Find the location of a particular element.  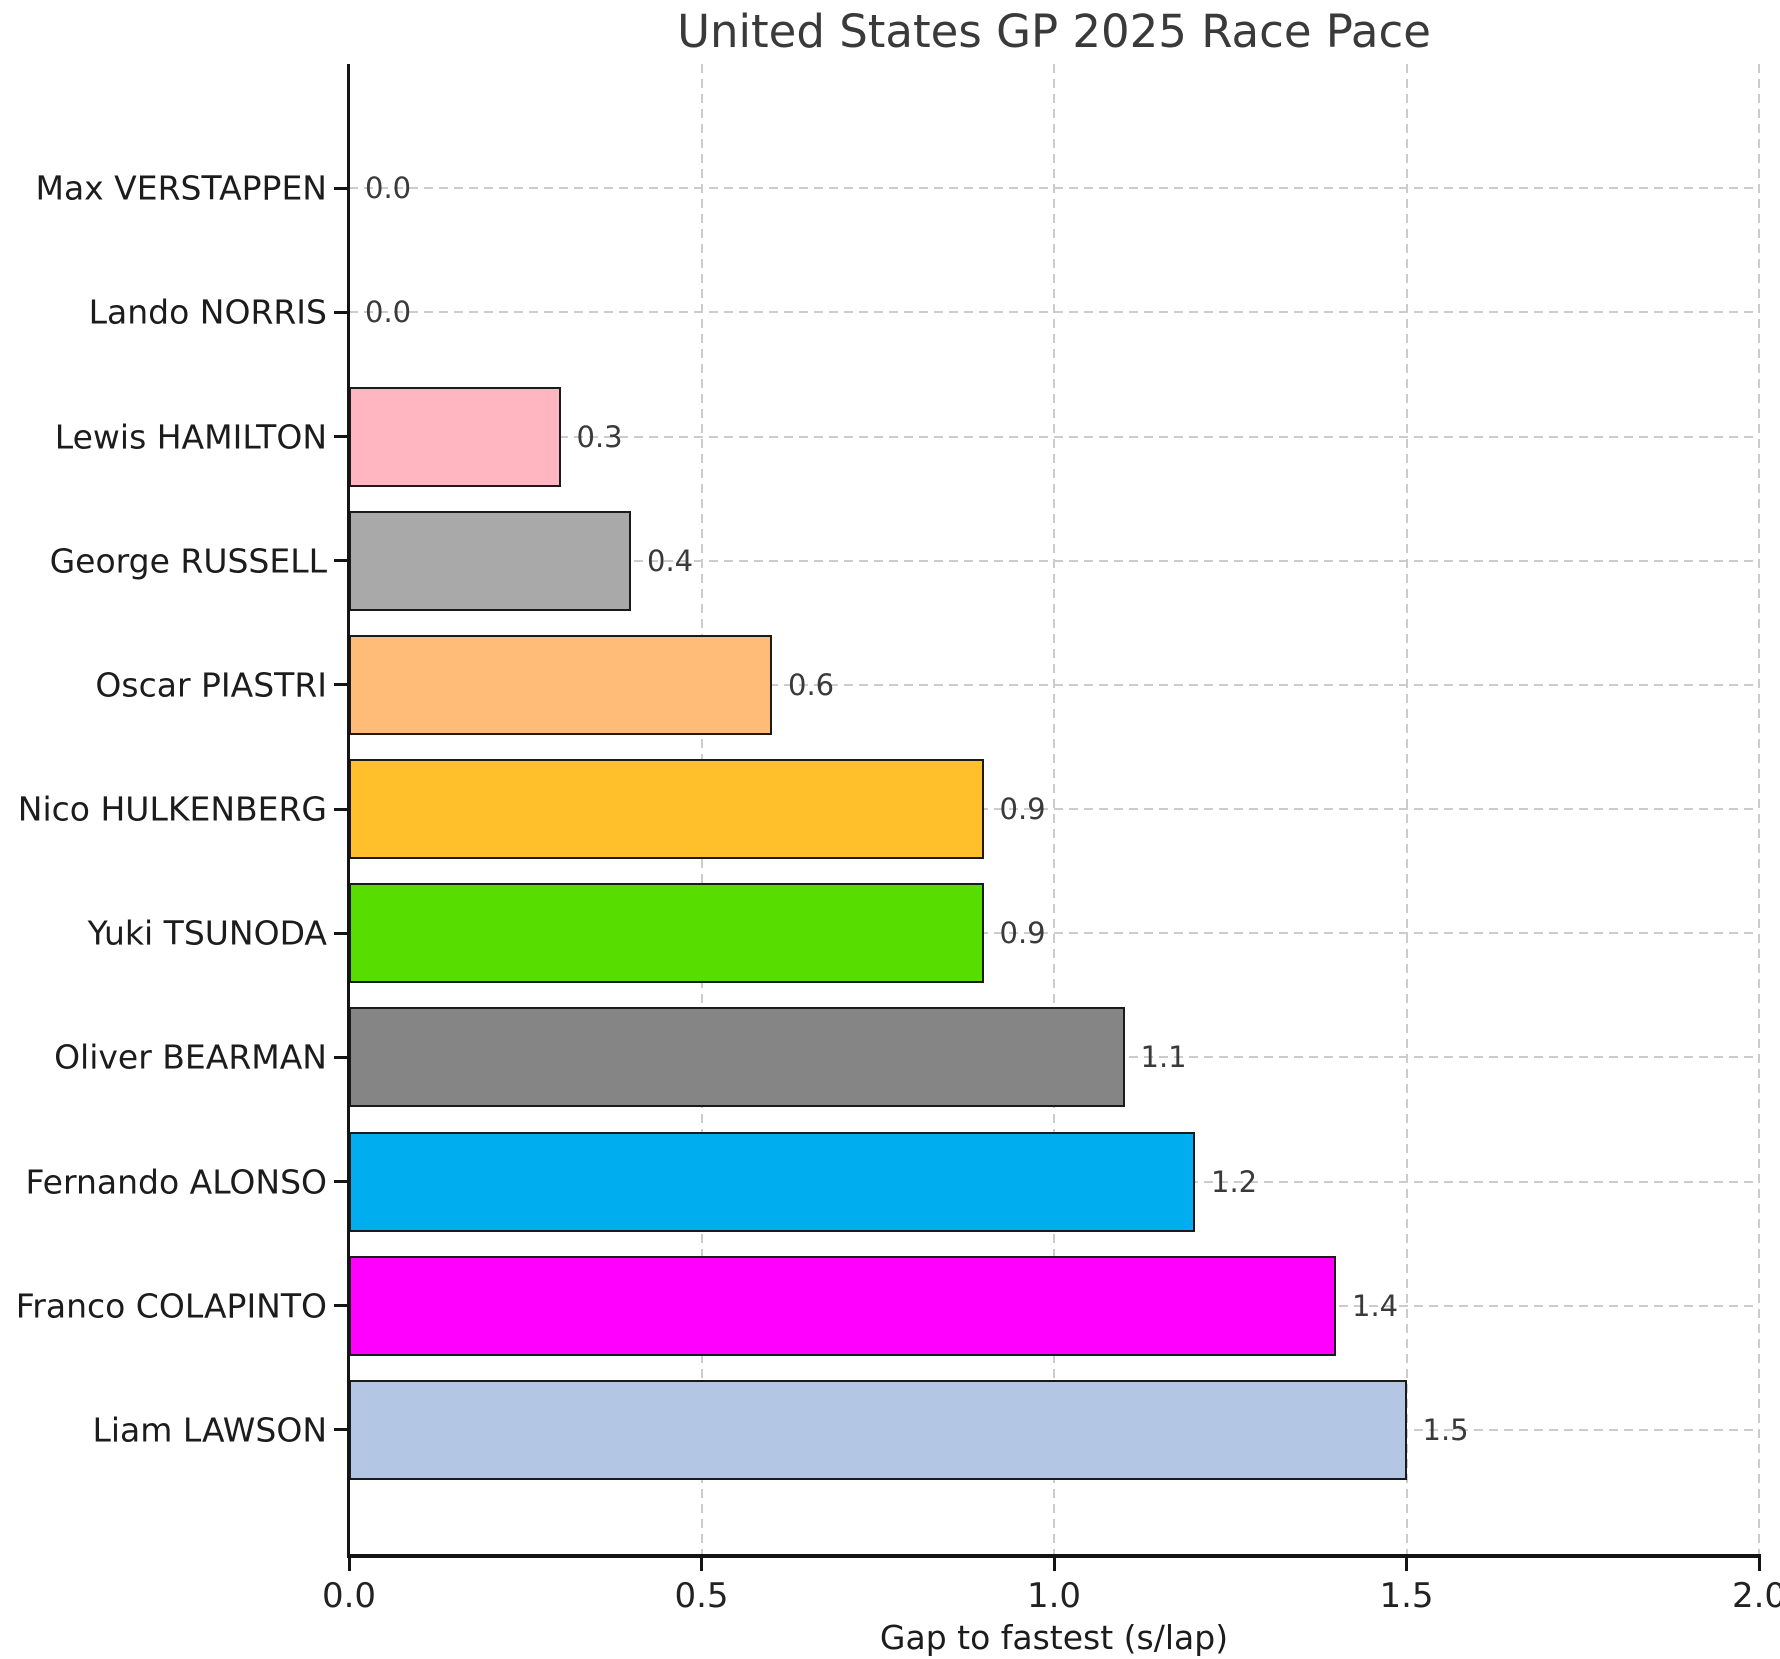

x-tick-label: 1.0 is located at coordinates (1054, 1596).